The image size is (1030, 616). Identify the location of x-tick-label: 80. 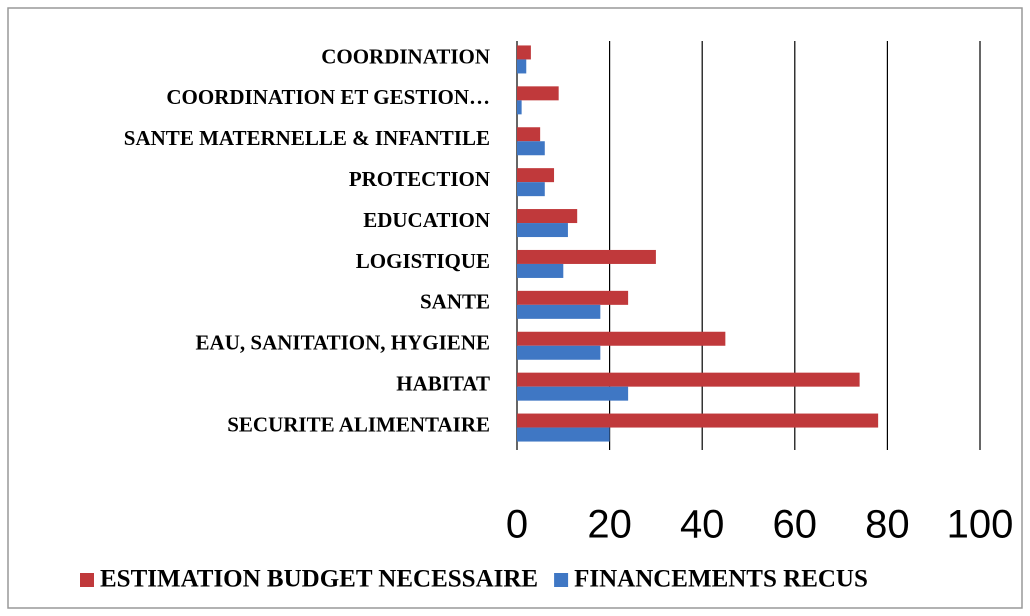
(887, 525).